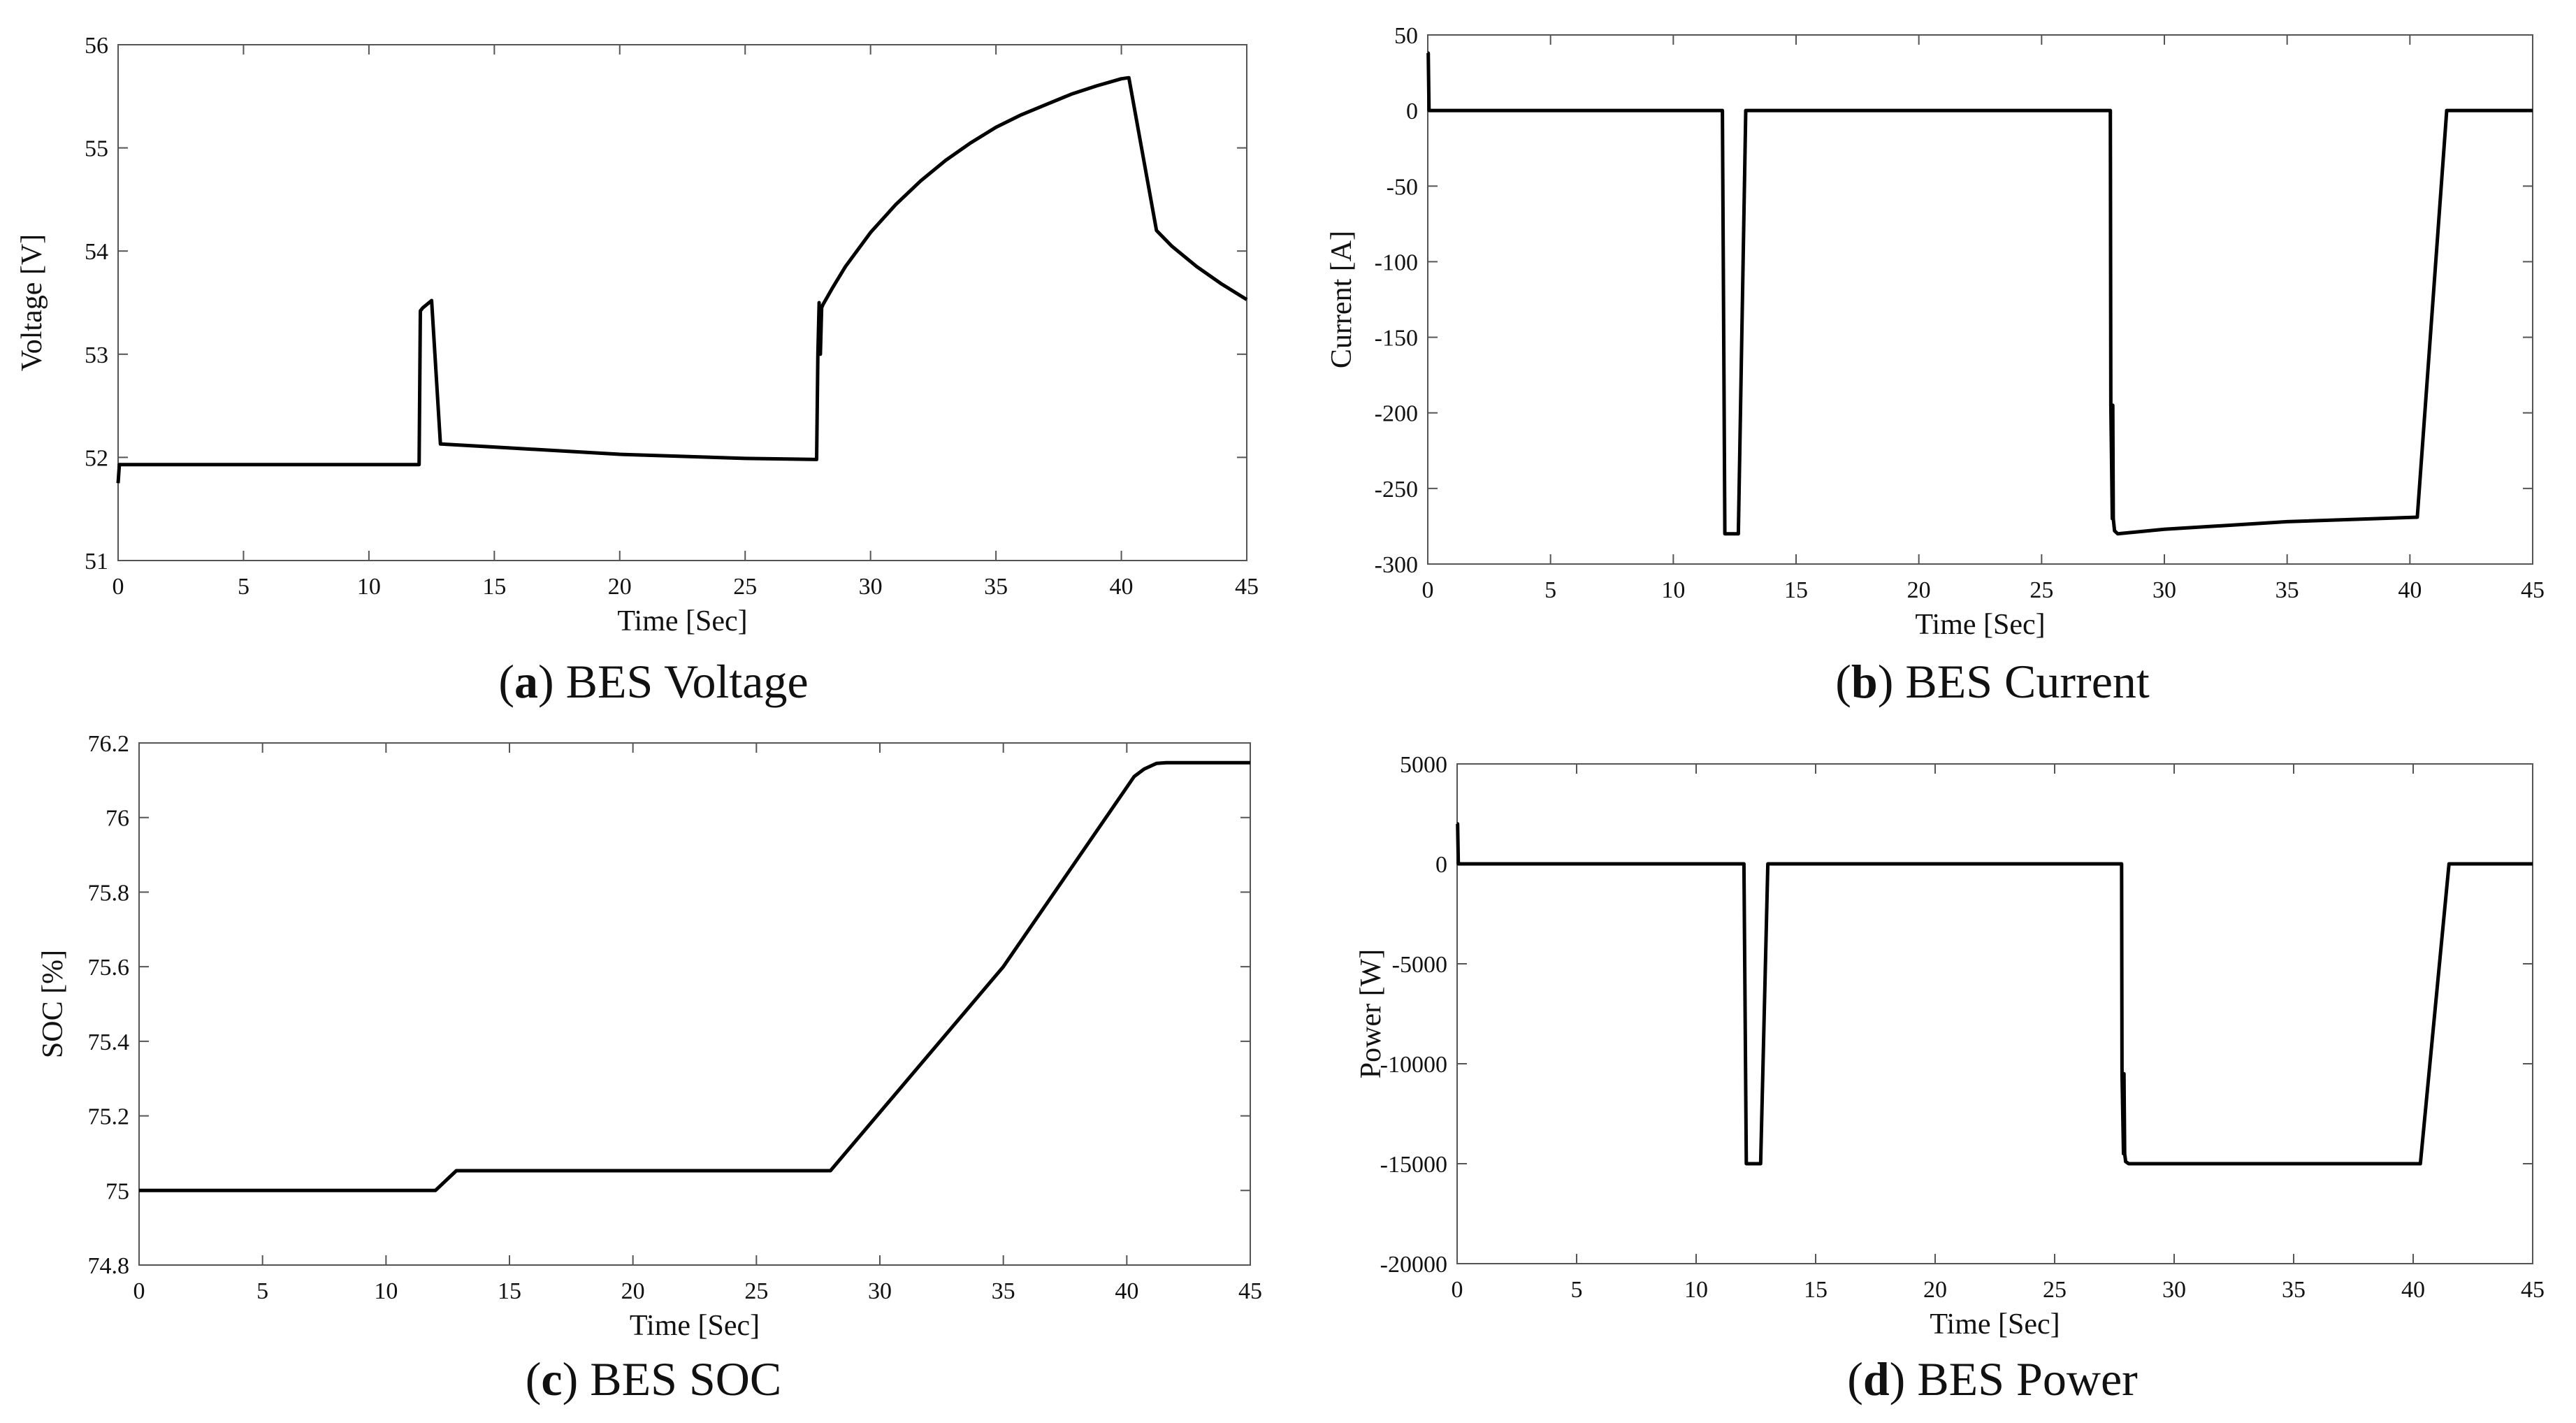  What do you see at coordinates (96, 149) in the screenshot?
I see `y-tick-label: 55` at bounding box center [96, 149].